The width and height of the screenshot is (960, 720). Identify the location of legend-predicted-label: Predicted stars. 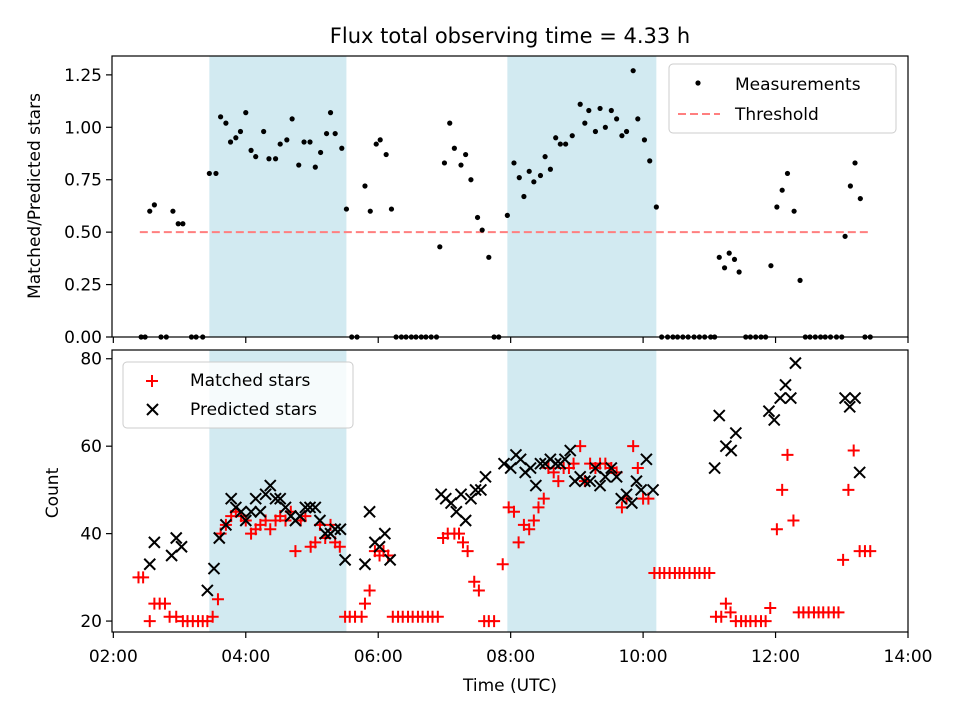
(253, 410).